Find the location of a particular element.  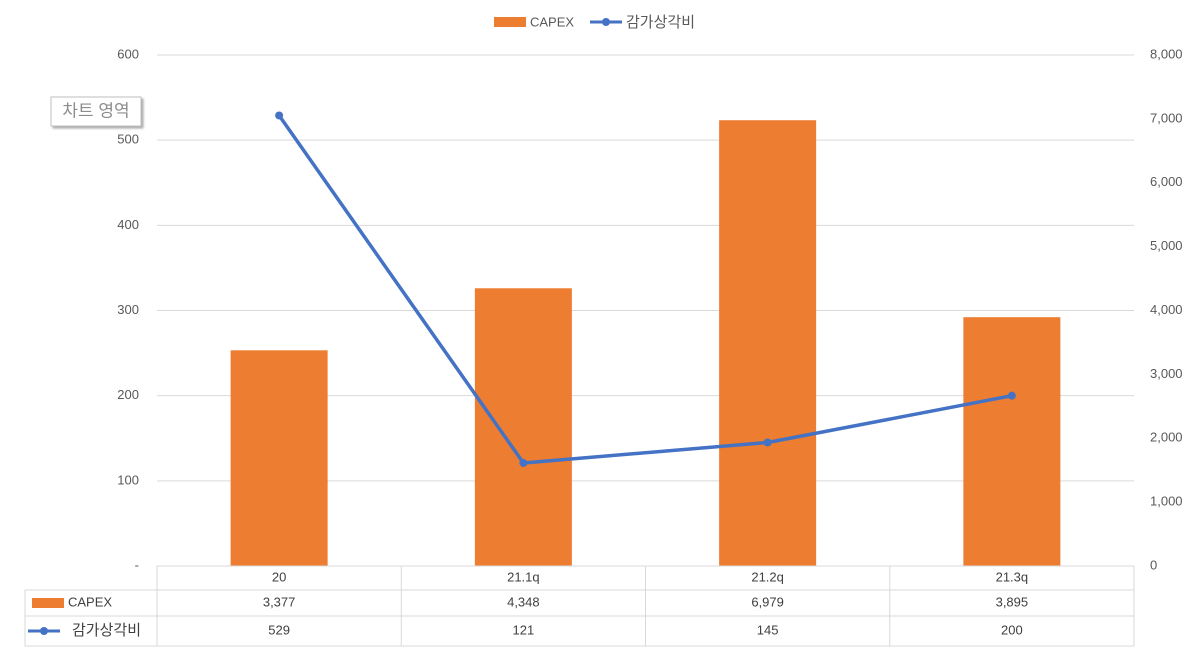

y2-tick-label: 1,000 is located at coordinates (1166, 501).